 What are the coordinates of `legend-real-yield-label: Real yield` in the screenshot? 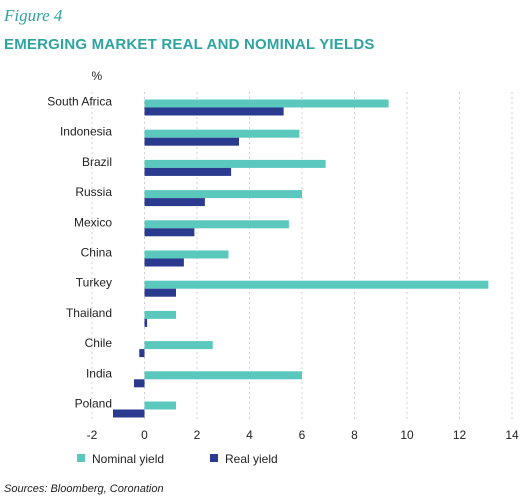 It's located at (251, 459).